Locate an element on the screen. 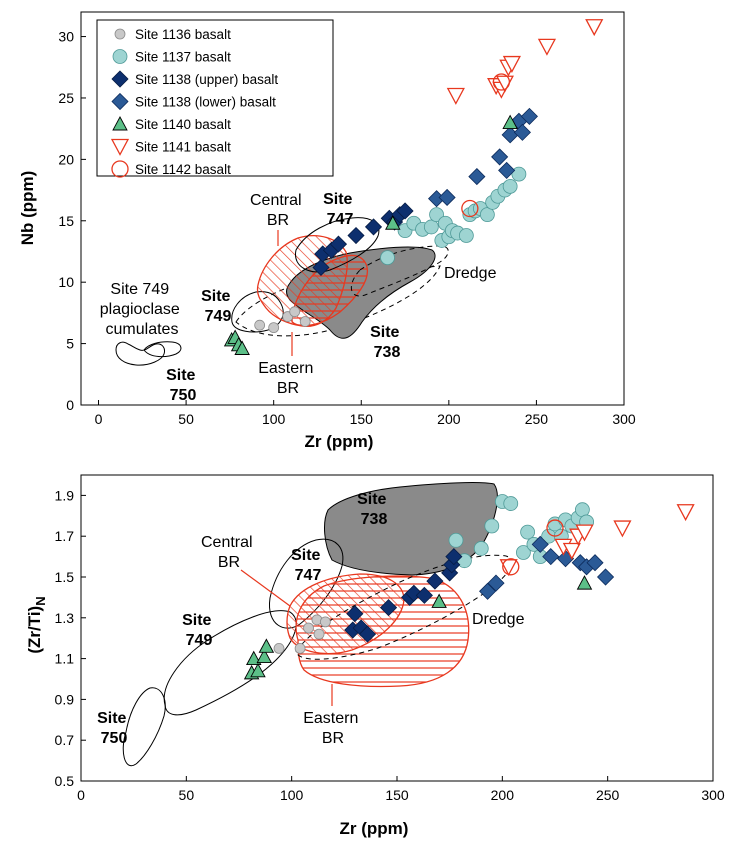 The height and width of the screenshot is (851, 745). annotation-line: Central is located at coordinates (227, 542).